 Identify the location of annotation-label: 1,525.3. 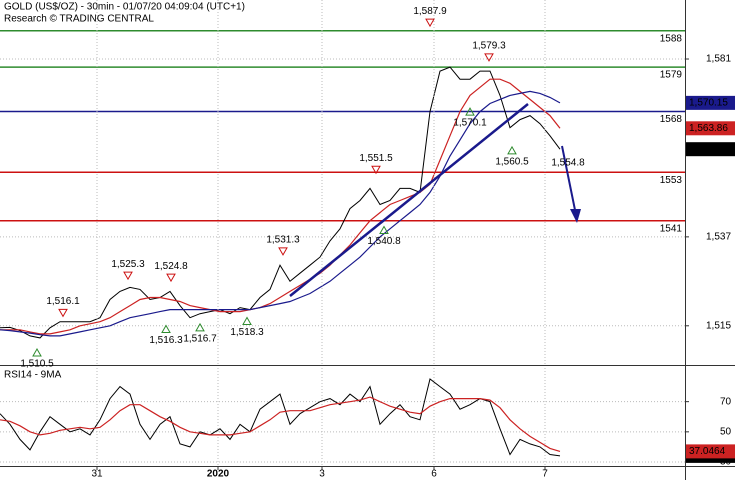
(128, 264).